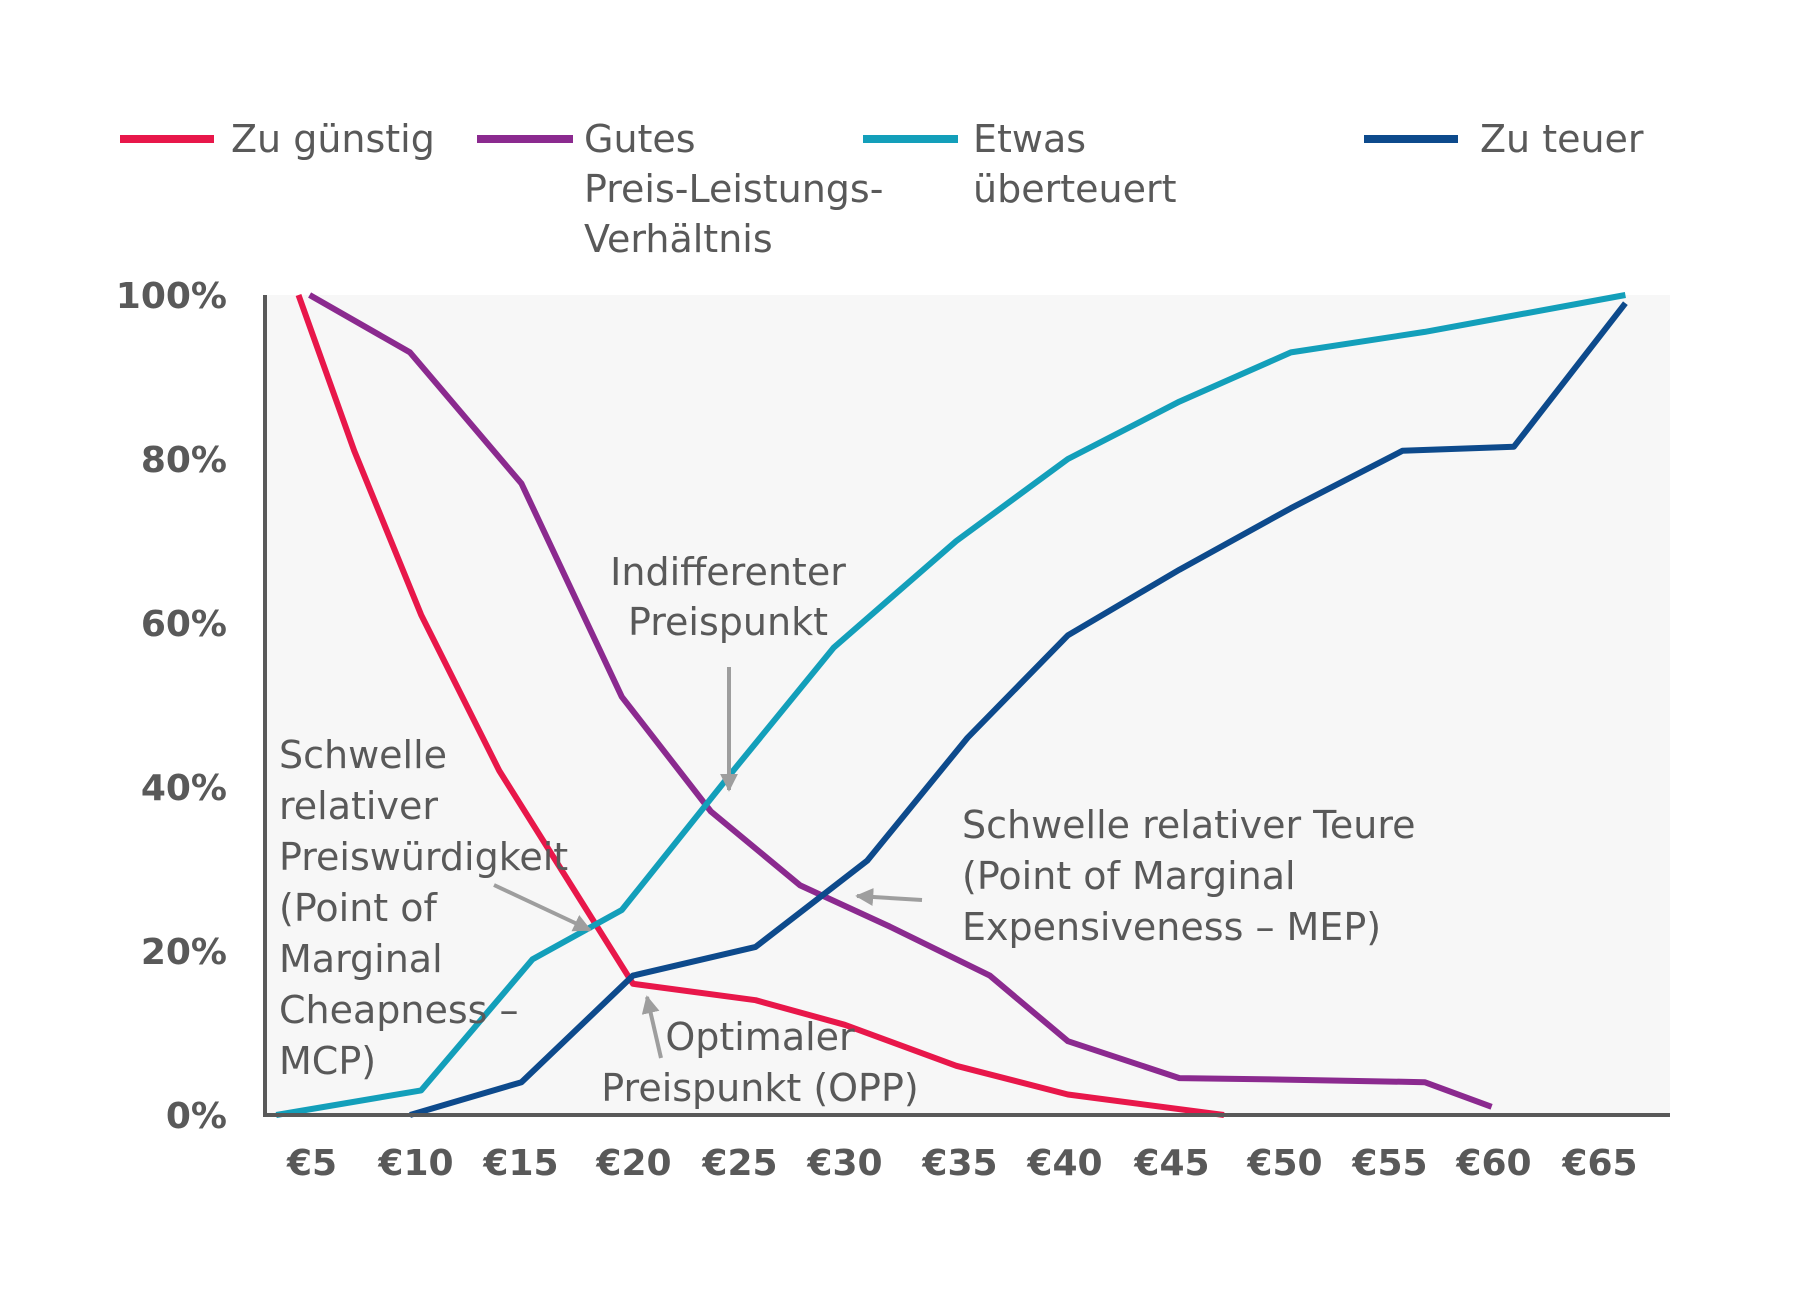  Describe the element at coordinates (171, 296) in the screenshot. I see `y-tick-label: 100%` at that location.